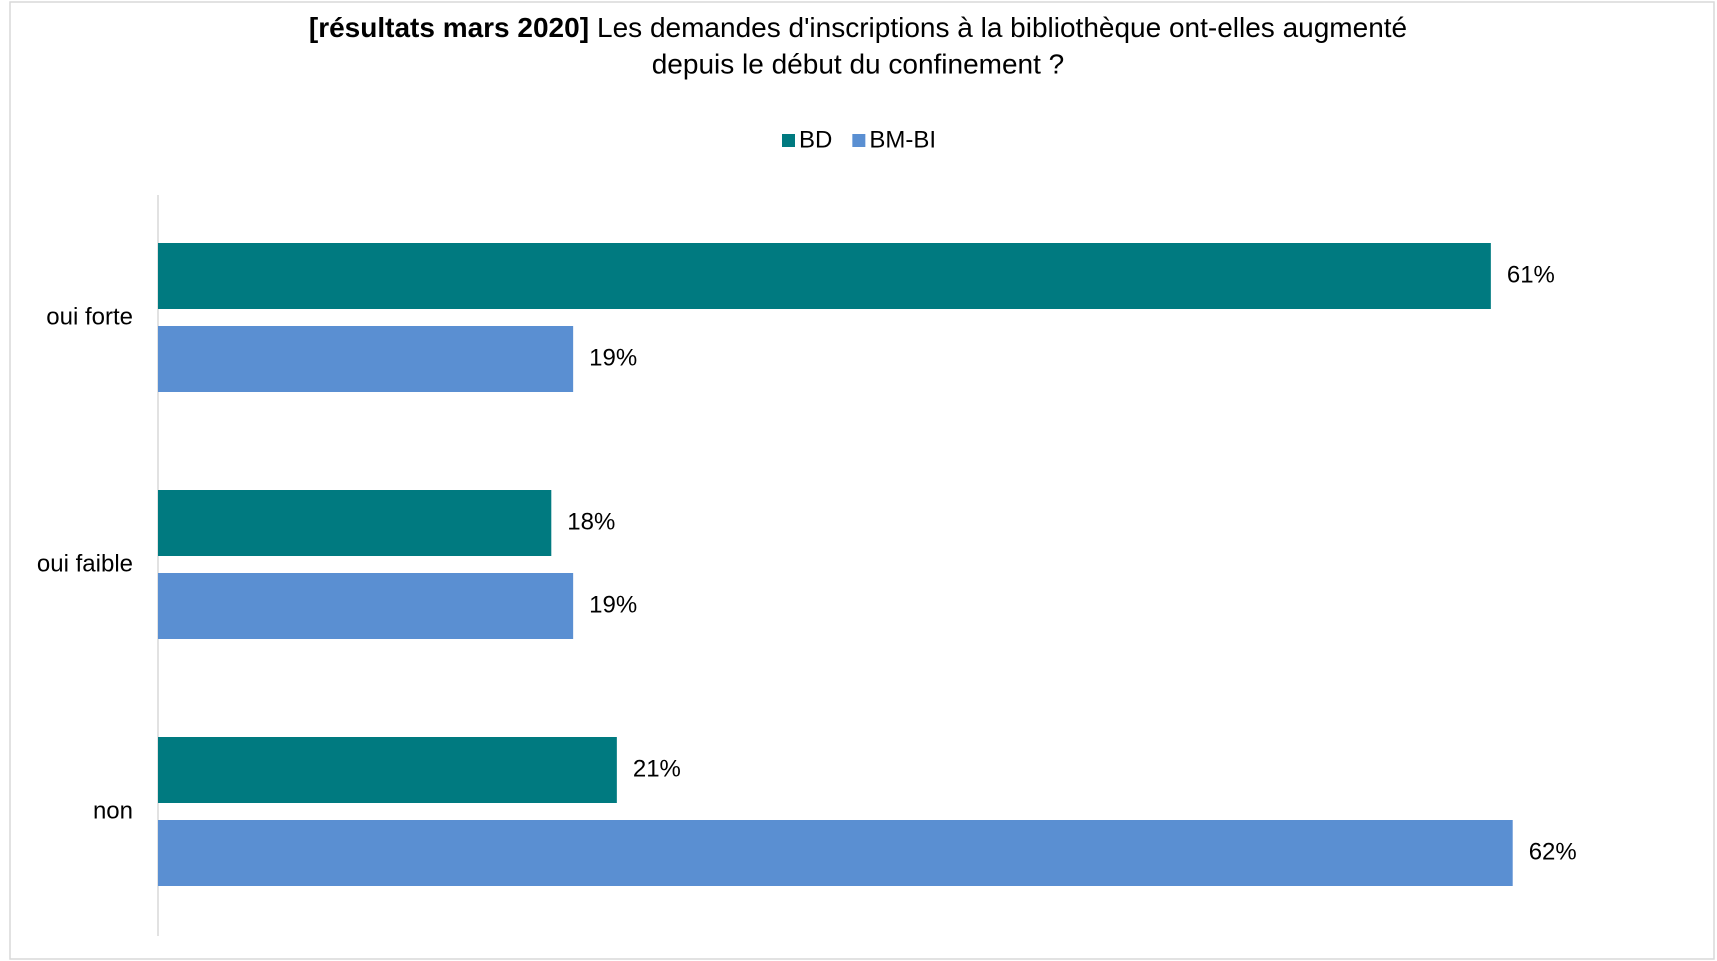 The image size is (1717, 961). I want to click on value-label: 18%, so click(591, 521).